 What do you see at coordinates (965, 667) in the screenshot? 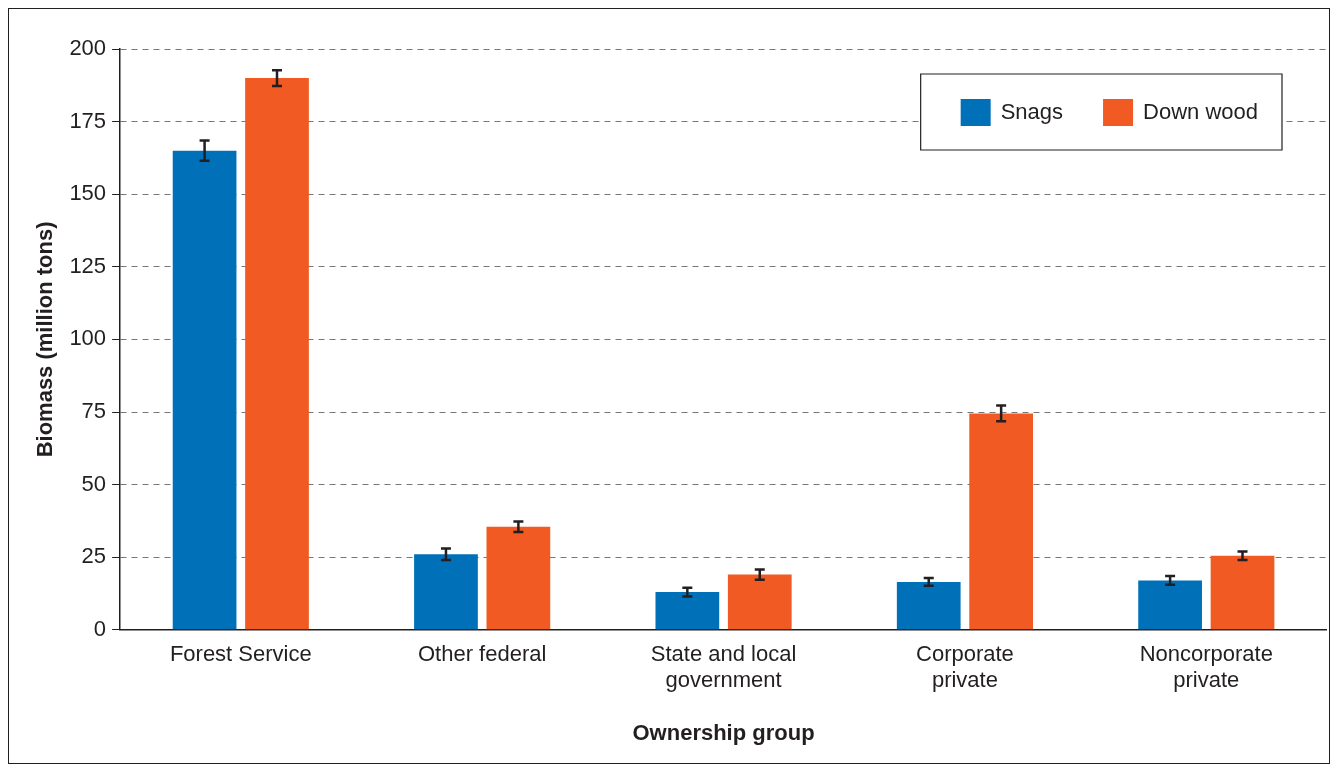
I see `x-tick-label: Corporate private` at bounding box center [965, 667].